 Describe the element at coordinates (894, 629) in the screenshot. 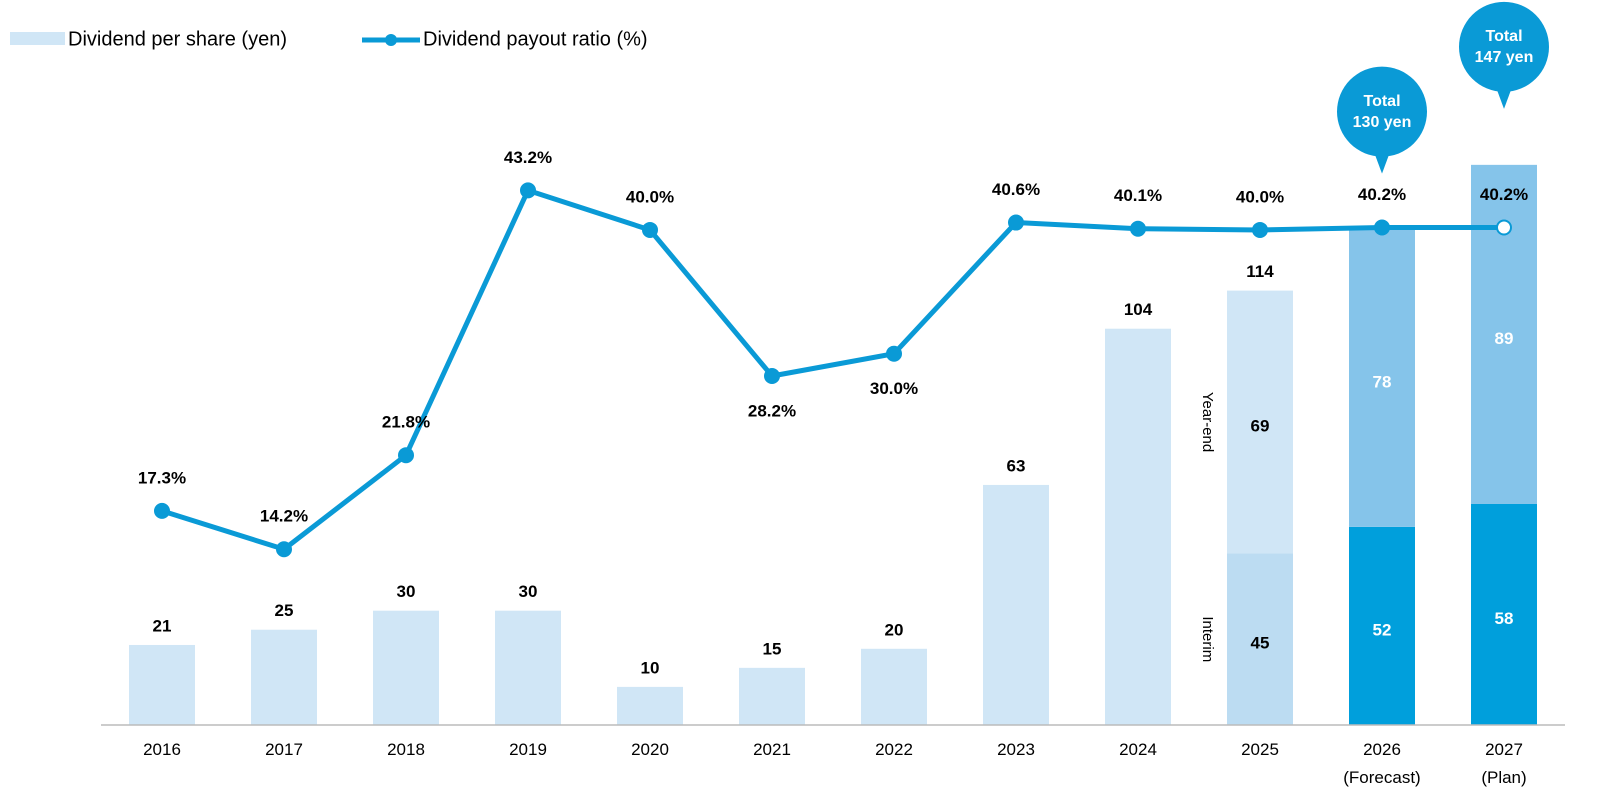

I see `bar-label: 20` at that location.